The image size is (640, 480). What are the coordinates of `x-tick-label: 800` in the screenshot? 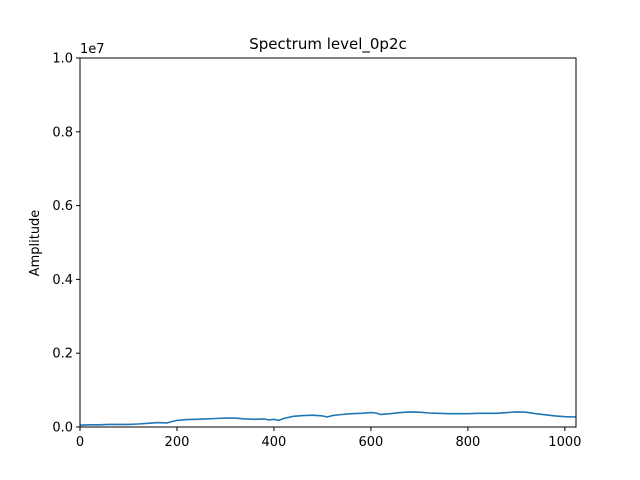 It's located at (467, 442).